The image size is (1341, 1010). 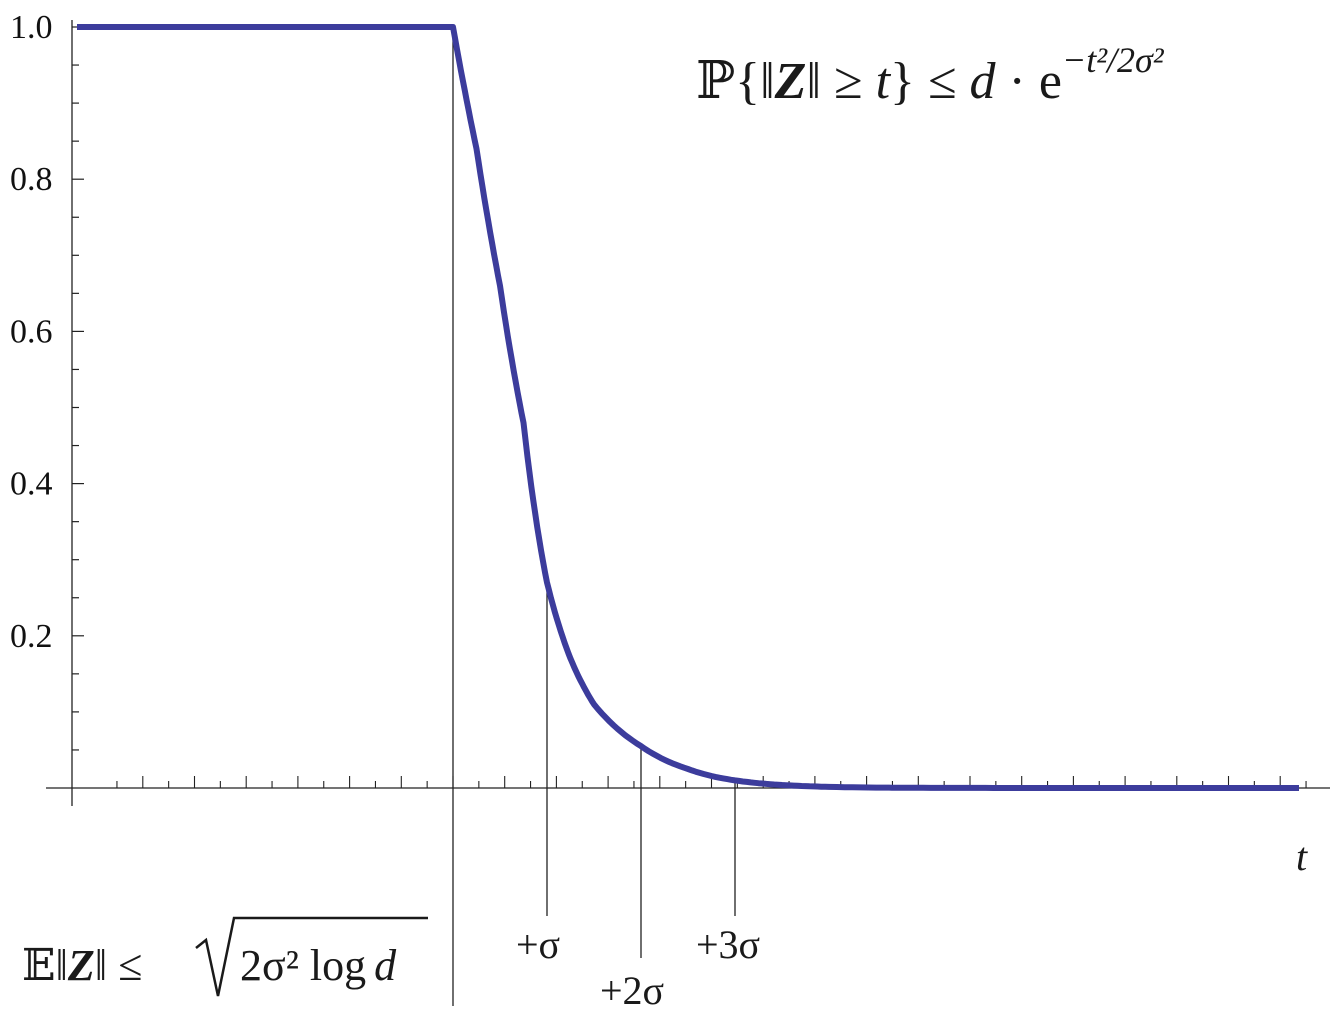 What do you see at coordinates (303, 965) in the screenshot?
I see `expect-radicand-text: 2σ² log` at bounding box center [303, 965].